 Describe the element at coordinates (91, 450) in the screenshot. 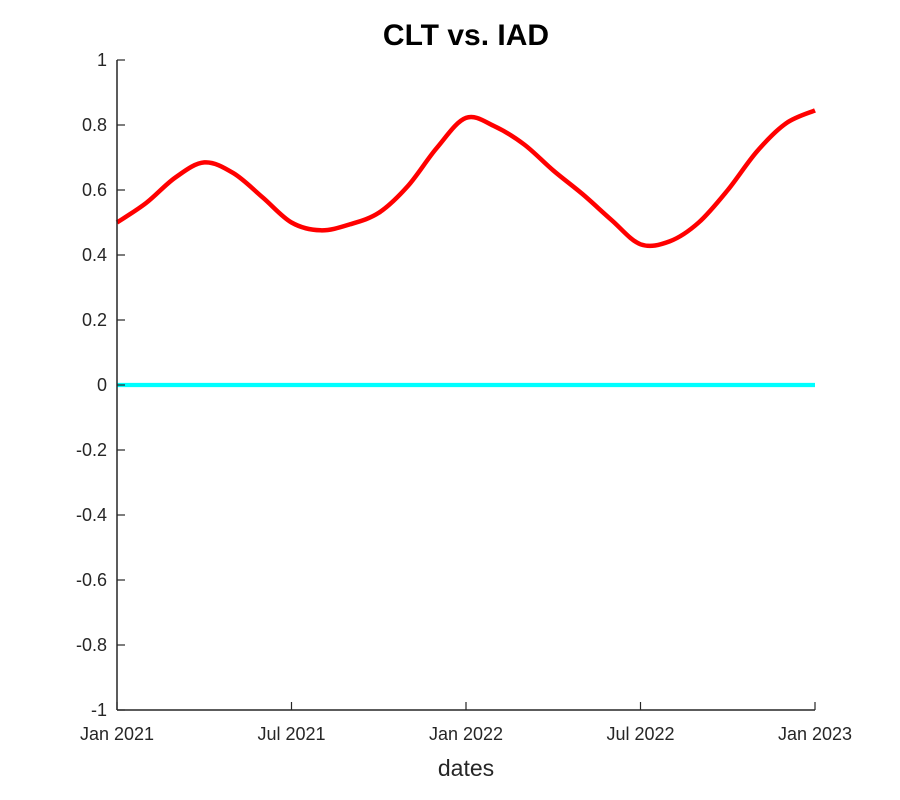

I see `y-tick-label: -0.2` at that location.